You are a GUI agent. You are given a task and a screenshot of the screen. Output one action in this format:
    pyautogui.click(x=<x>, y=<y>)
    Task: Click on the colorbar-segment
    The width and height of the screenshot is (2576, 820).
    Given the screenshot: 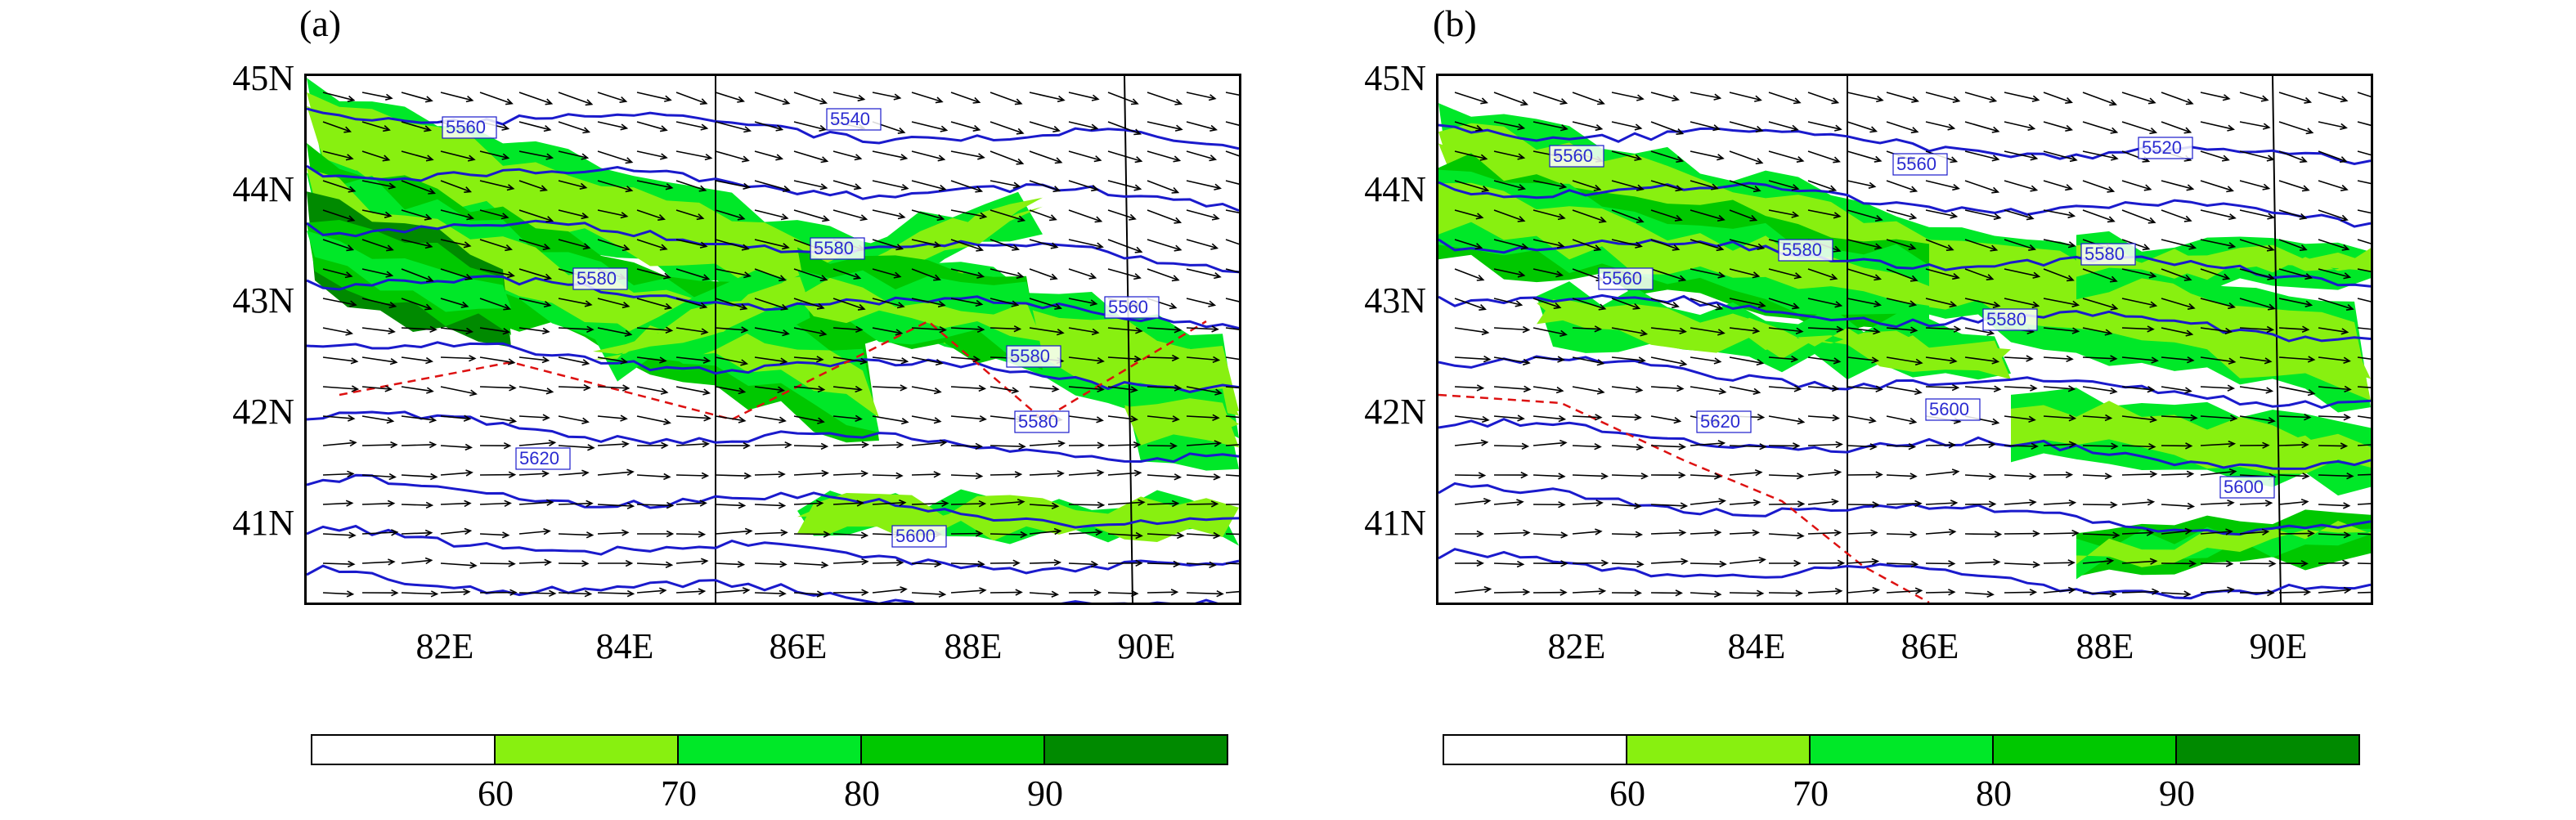 What is the action you would take?
    pyautogui.click(x=1136, y=750)
    